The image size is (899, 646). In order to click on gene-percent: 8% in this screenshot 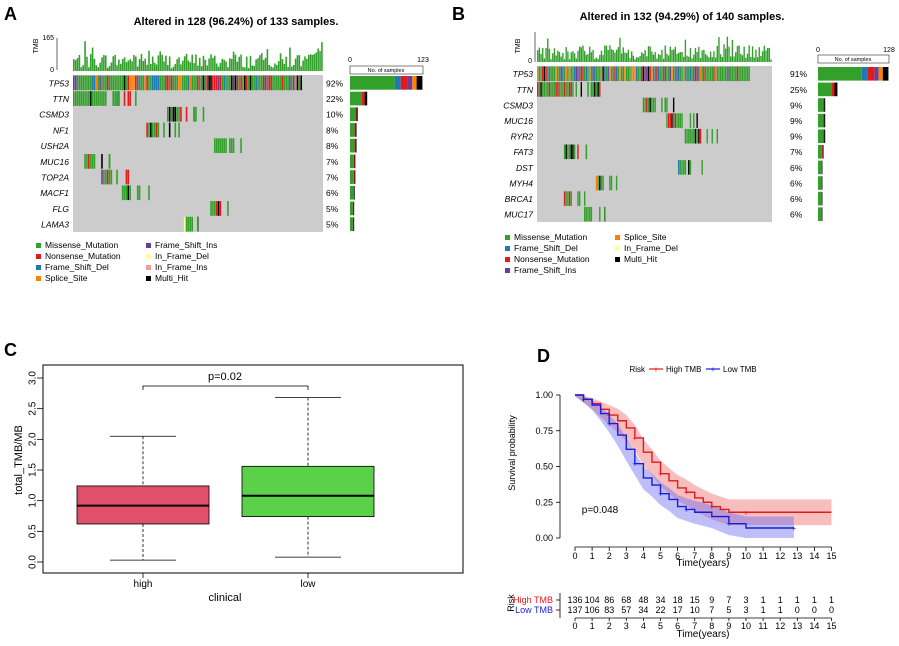, I will do `click(332, 146)`.